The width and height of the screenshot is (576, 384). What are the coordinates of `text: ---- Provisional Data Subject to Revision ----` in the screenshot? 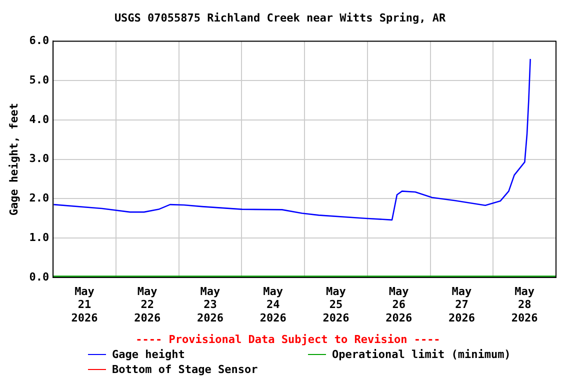 It's located at (288, 339).